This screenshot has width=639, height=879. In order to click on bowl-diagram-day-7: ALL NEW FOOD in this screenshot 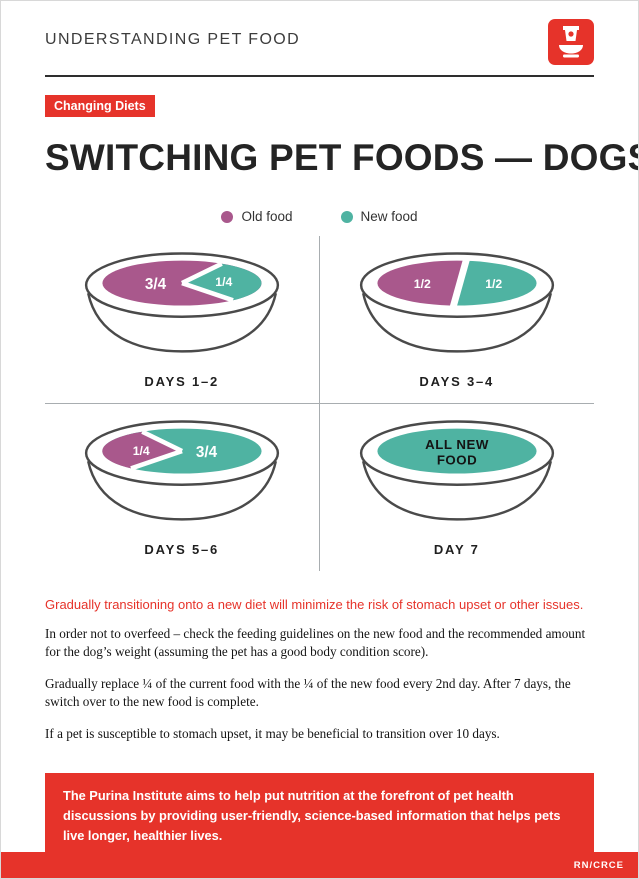, I will do `click(456, 470)`.